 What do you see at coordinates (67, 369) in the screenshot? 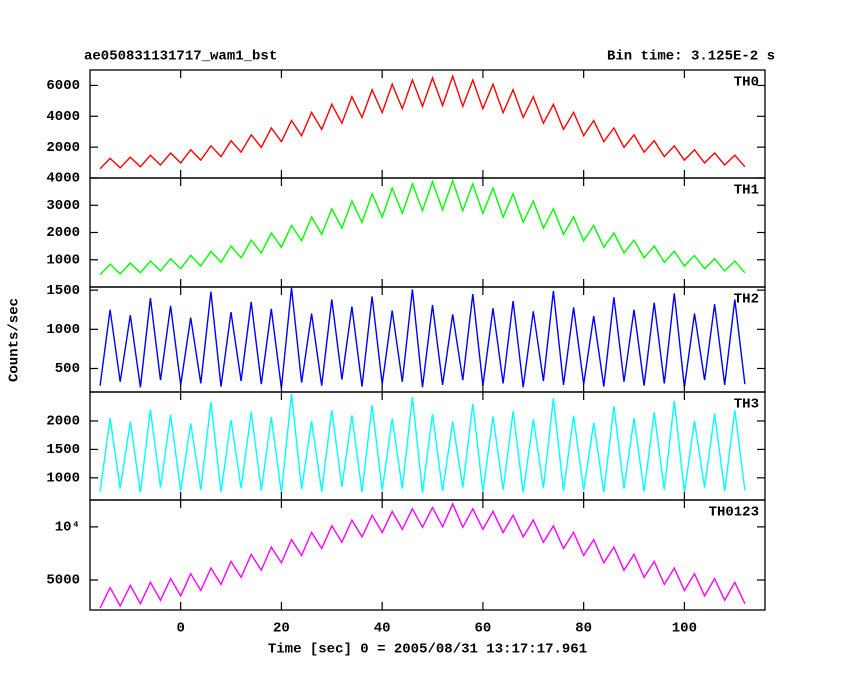
I see `y-tick-label: 500` at bounding box center [67, 369].